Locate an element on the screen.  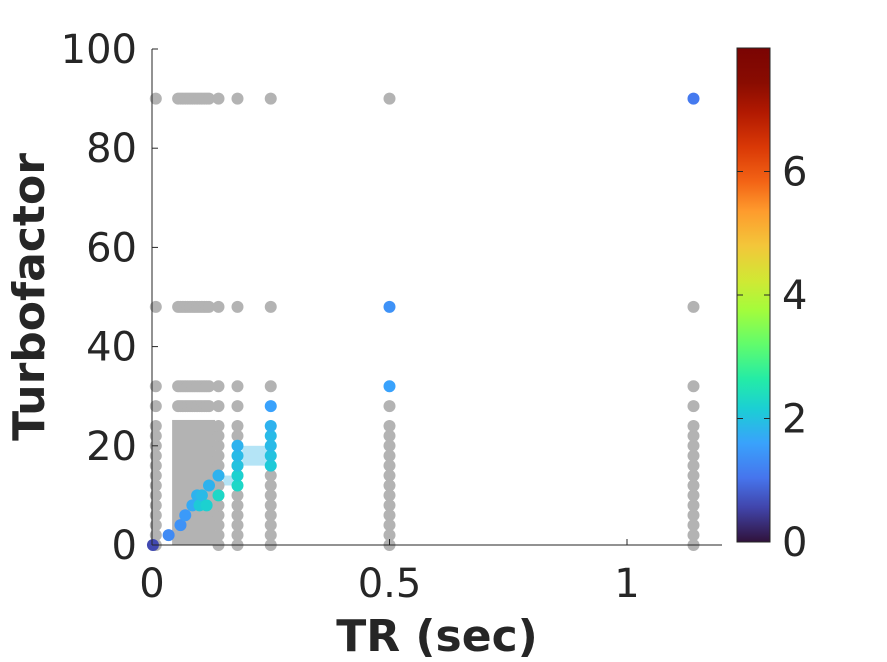
colorbar-ticks: 0 2 4 6 is located at coordinates (772, 358).